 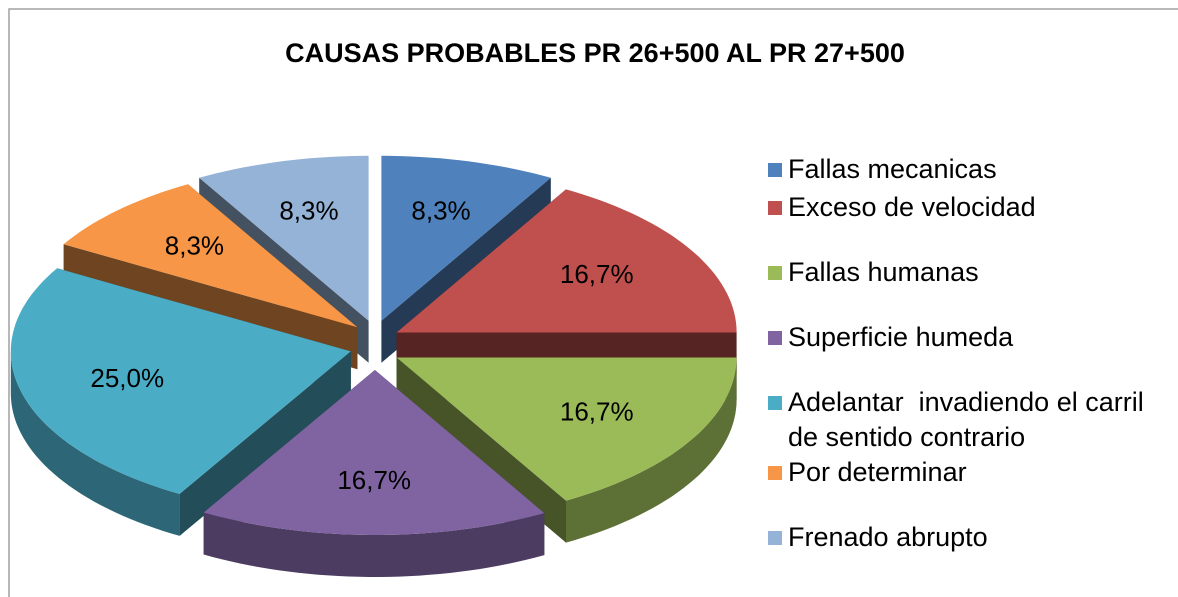 What do you see at coordinates (265, 443) in the screenshot?
I see `slice-wall` at bounding box center [265, 443].